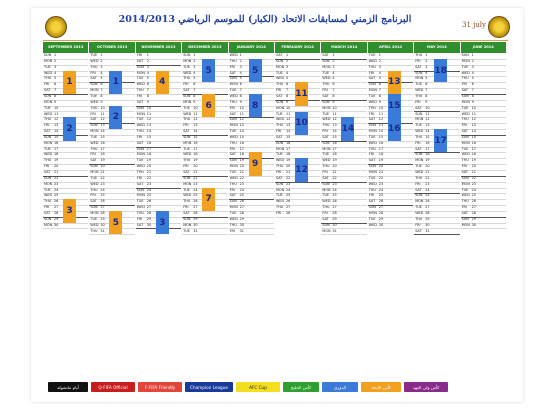  I want to click on day-number: 22, so click(102, 177).